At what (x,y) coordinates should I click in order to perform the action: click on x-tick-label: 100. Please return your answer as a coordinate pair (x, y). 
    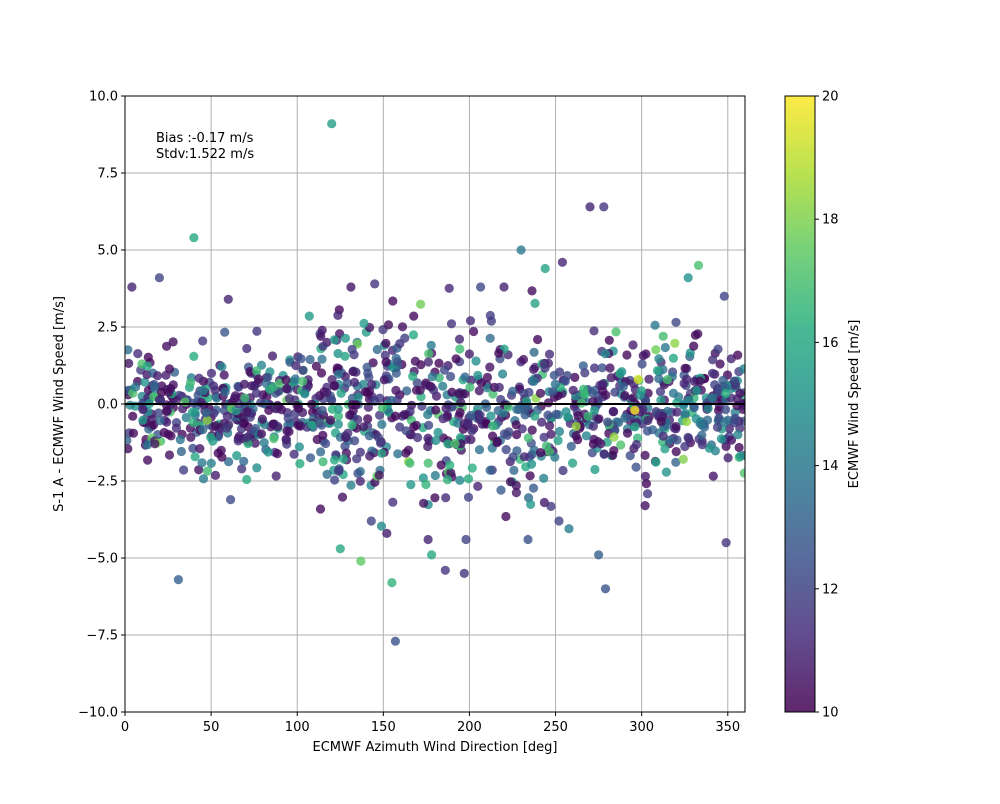
    Looking at the image, I should click on (297, 727).